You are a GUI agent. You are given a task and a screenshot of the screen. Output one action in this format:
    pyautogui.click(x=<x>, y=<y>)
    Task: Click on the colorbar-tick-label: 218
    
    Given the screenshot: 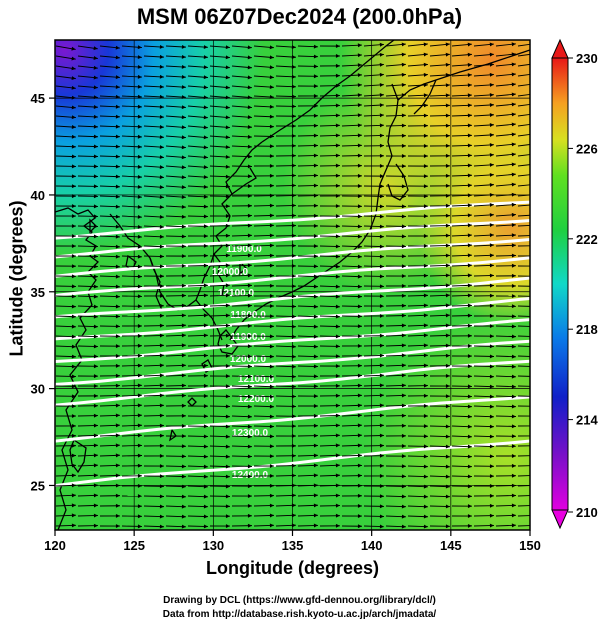 What is the action you would take?
    pyautogui.click(x=587, y=329)
    